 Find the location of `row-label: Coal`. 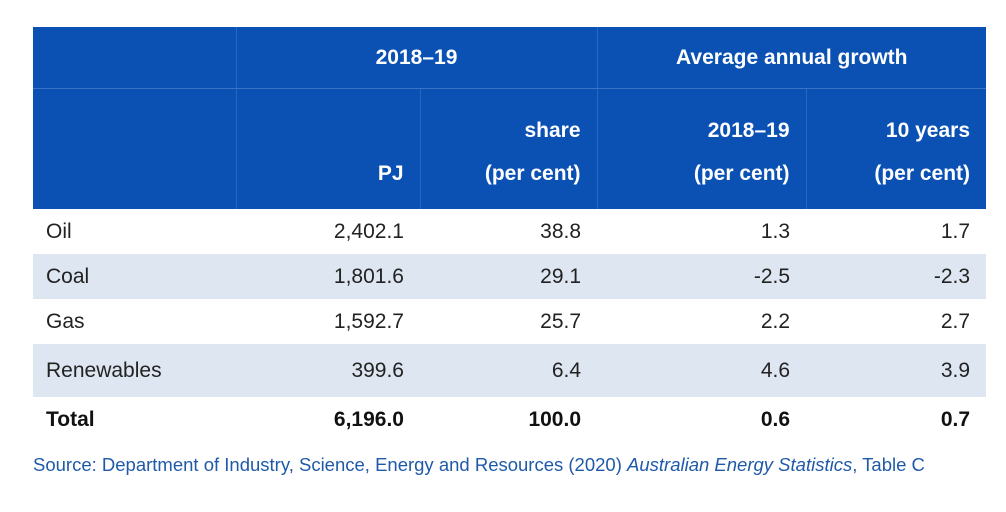

row-label: Coal is located at coordinates (134, 276).